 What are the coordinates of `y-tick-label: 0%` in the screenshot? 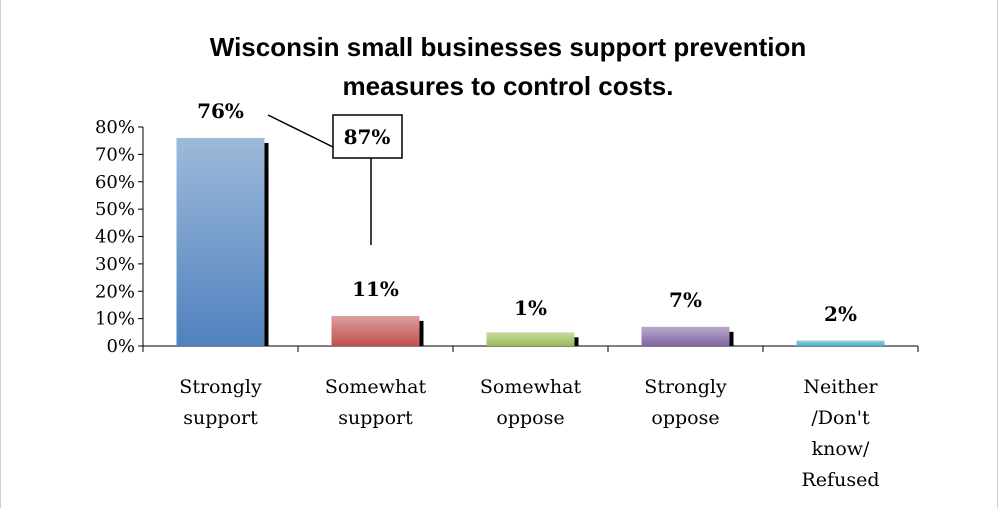 It's located at (120, 346).